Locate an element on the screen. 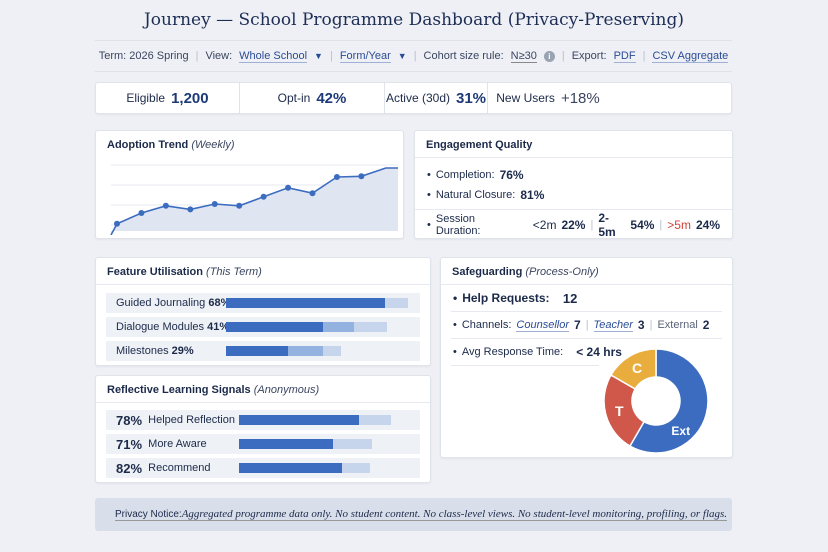  completion-stat: • Completion: 76% is located at coordinates (475, 175).